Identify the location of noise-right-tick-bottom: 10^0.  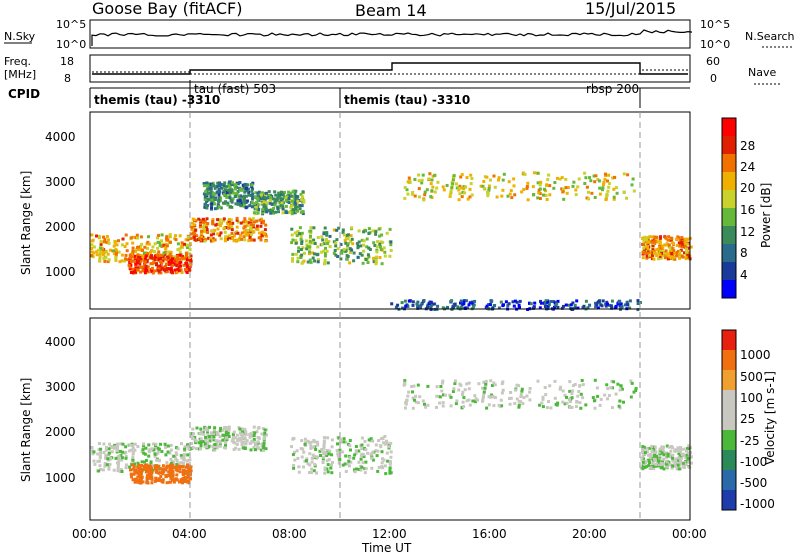
(715, 44).